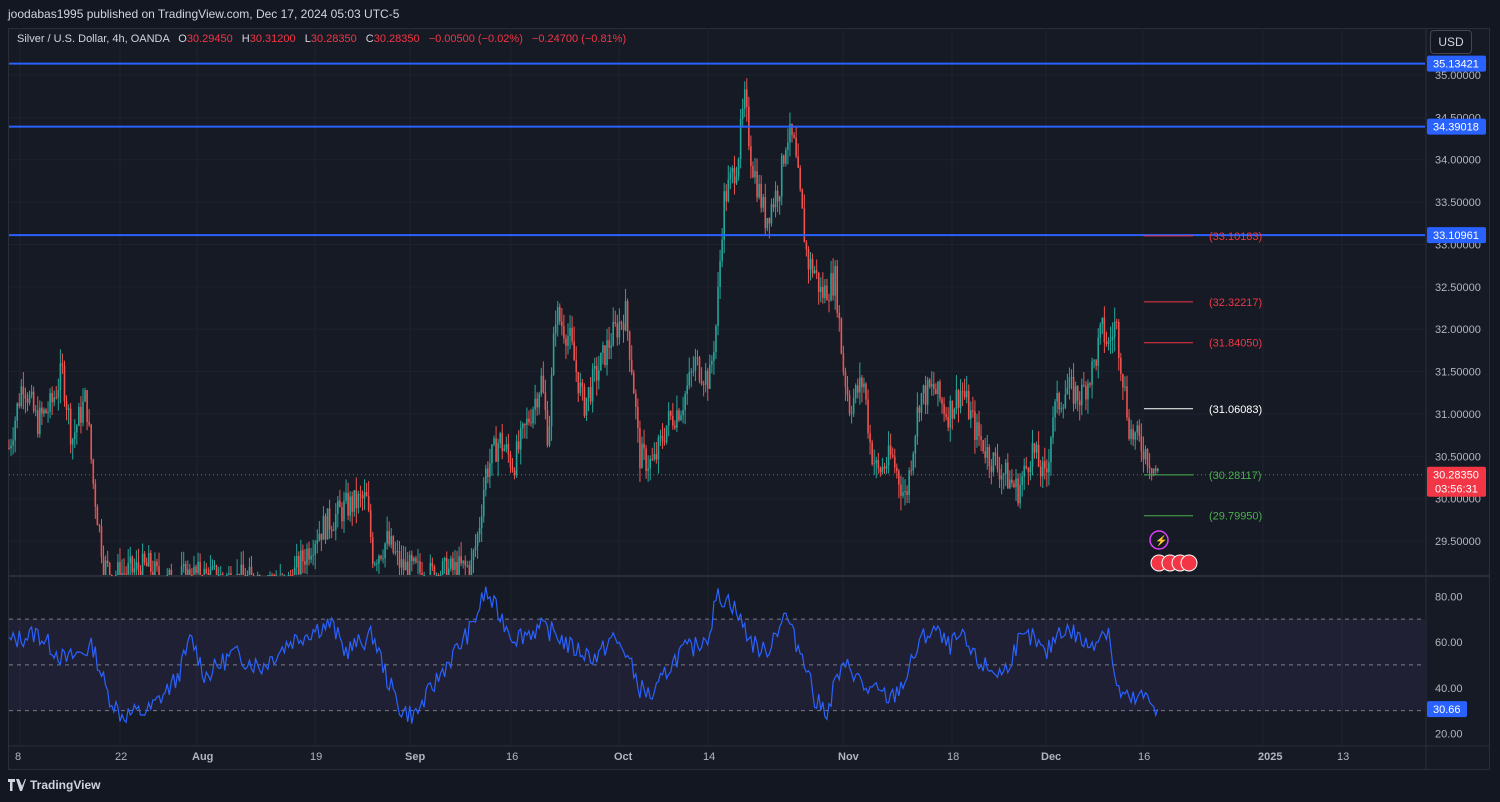 This screenshot has width=1500, height=802. What do you see at coordinates (1447, 710) in the screenshot?
I see `rsi-current-label: 30.66` at bounding box center [1447, 710].